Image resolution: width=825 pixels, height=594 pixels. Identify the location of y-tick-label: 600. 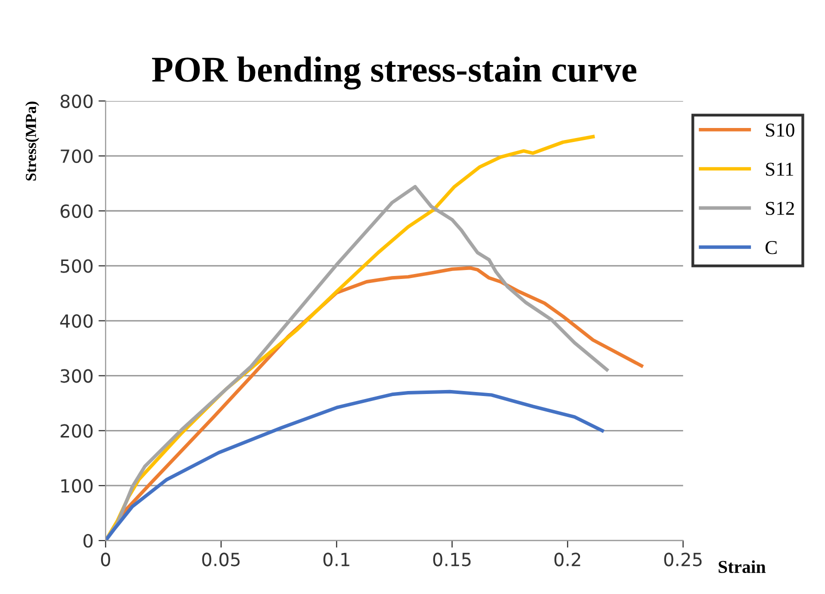
(76, 211).